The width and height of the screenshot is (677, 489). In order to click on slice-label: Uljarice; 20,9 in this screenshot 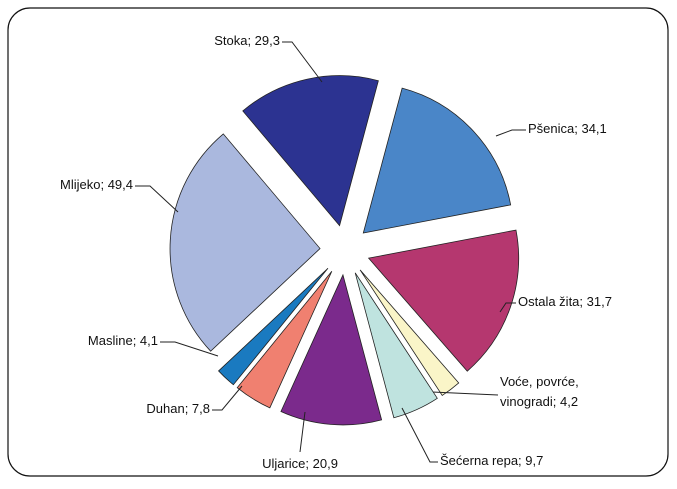, I will do `click(300, 463)`.